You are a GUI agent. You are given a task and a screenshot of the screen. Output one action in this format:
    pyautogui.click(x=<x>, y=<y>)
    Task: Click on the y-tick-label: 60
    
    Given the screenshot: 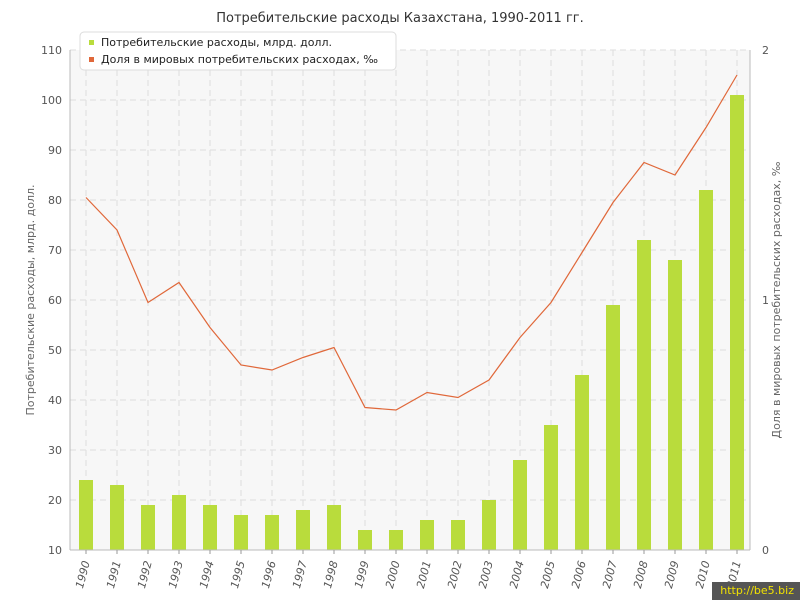 What is the action you would take?
    pyautogui.click(x=55, y=300)
    